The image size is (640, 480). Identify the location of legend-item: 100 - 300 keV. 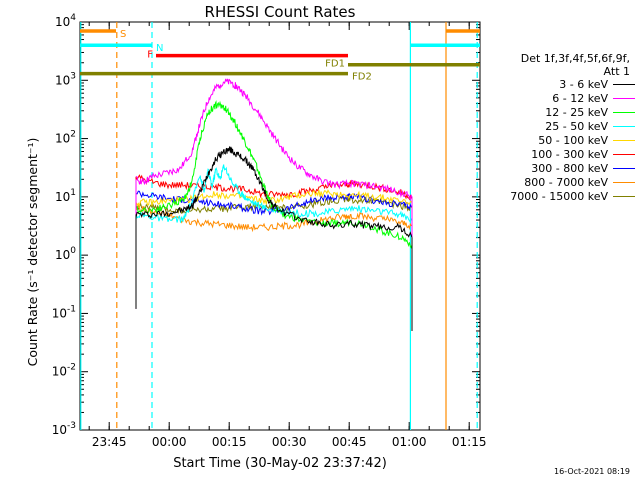
(552, 154).